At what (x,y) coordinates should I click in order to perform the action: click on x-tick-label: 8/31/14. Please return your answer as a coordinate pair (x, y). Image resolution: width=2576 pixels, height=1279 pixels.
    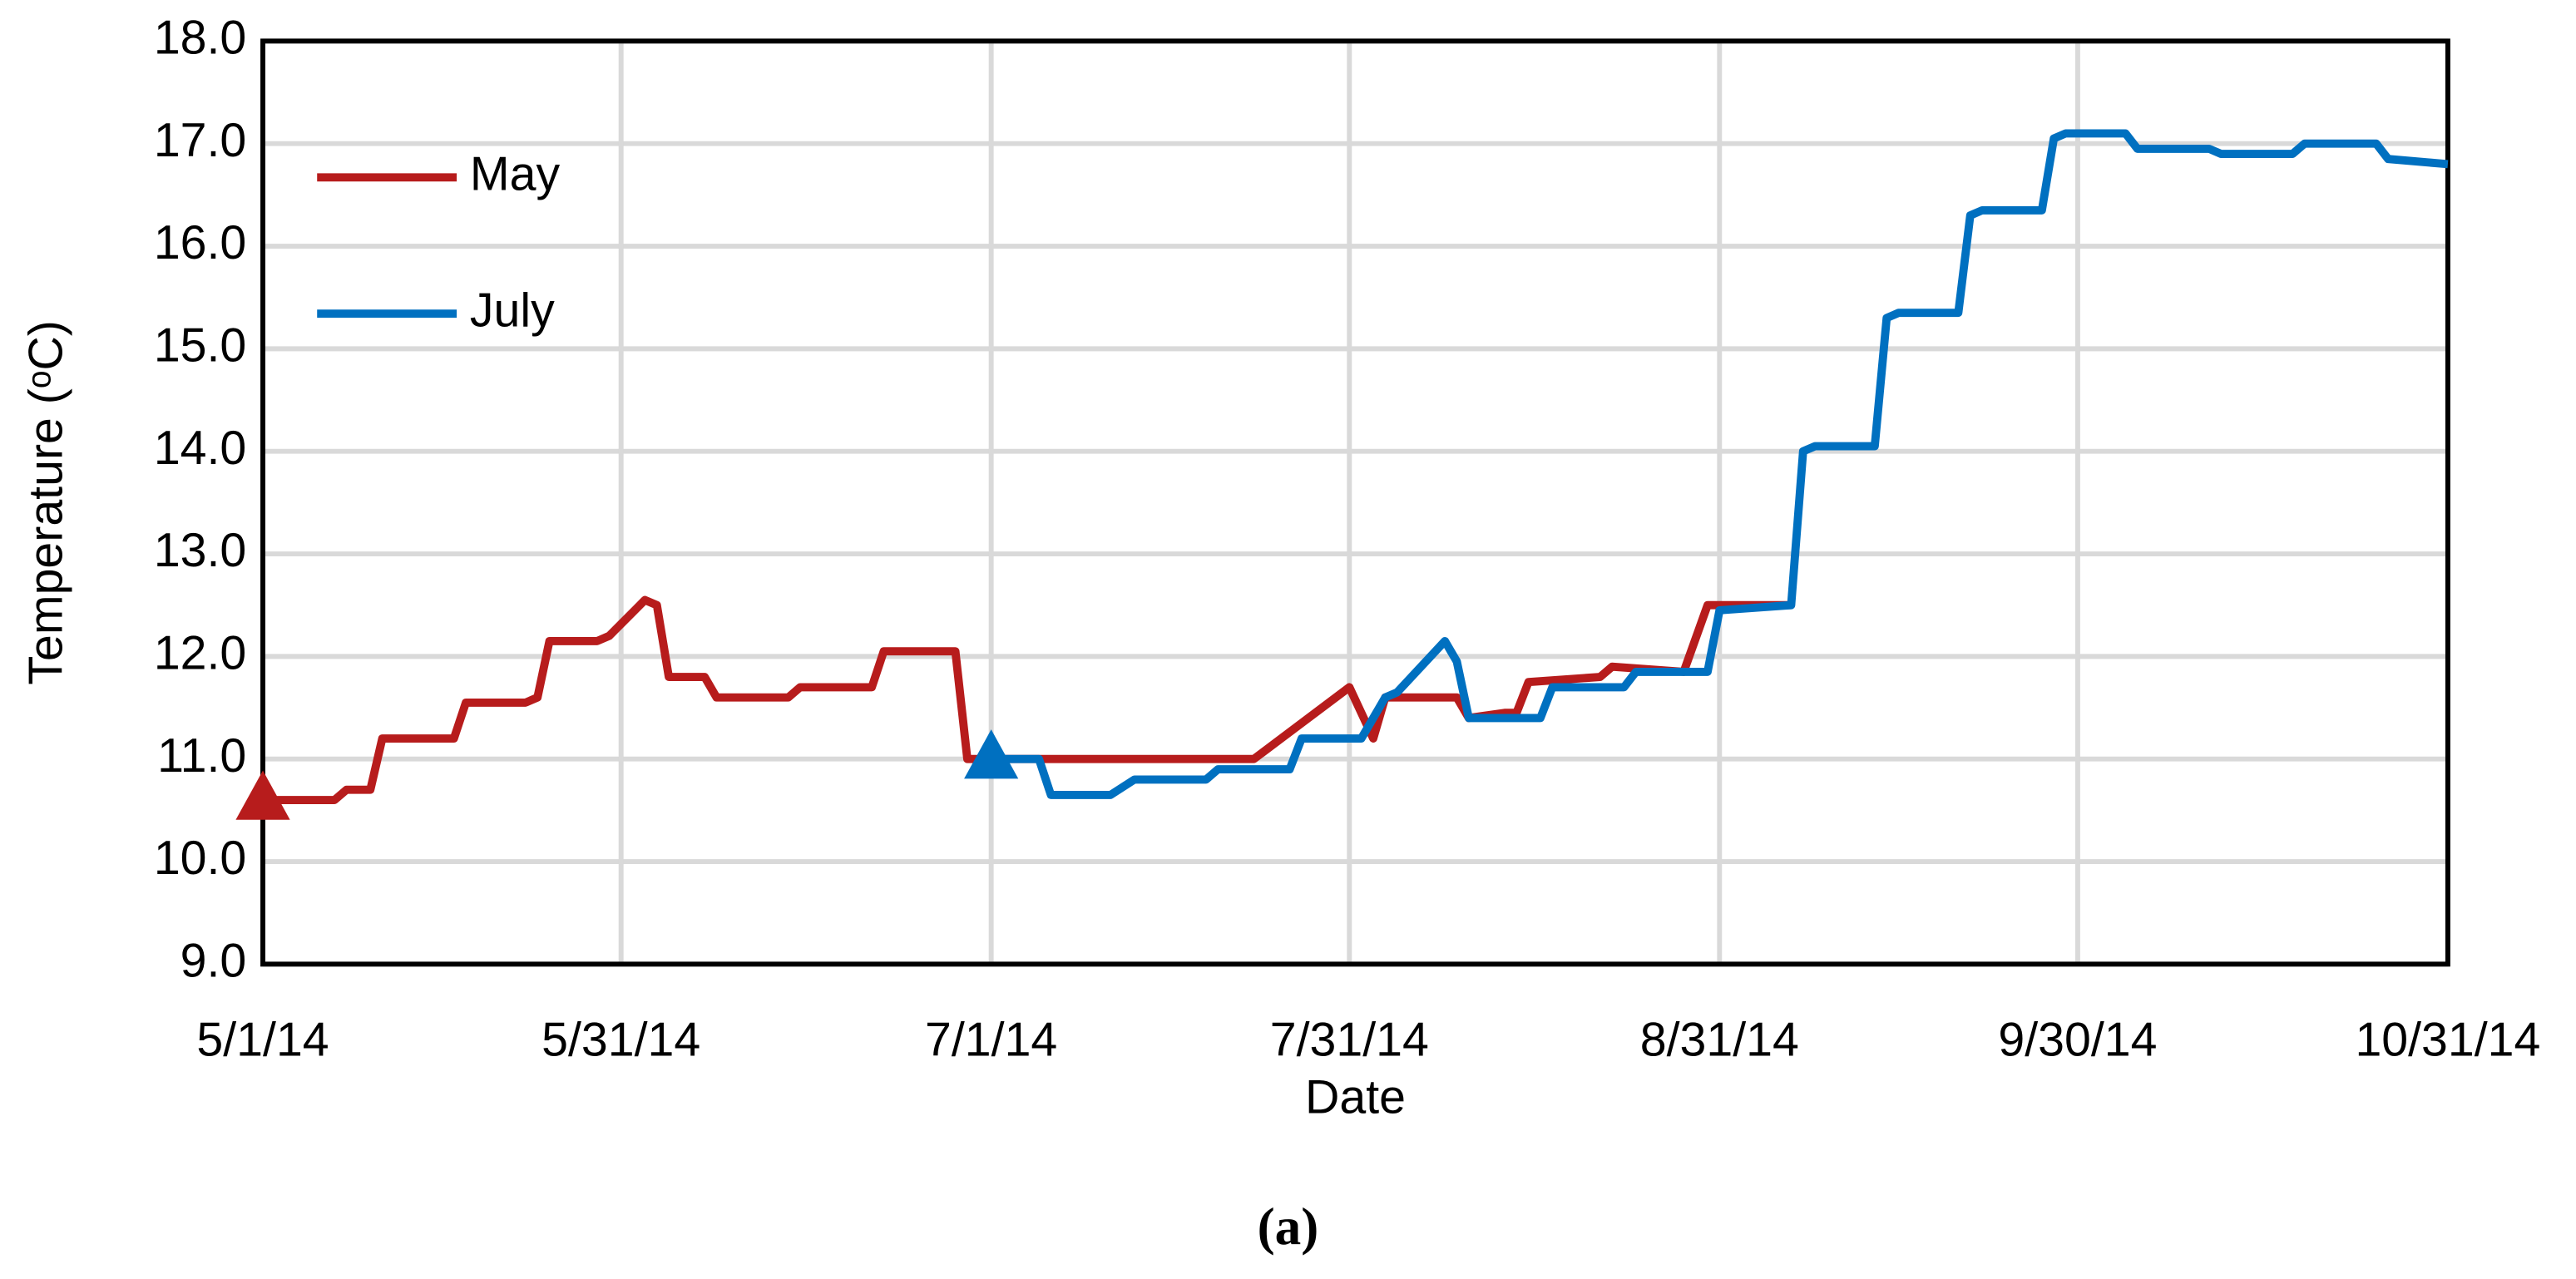
    Looking at the image, I should click on (1719, 1039).